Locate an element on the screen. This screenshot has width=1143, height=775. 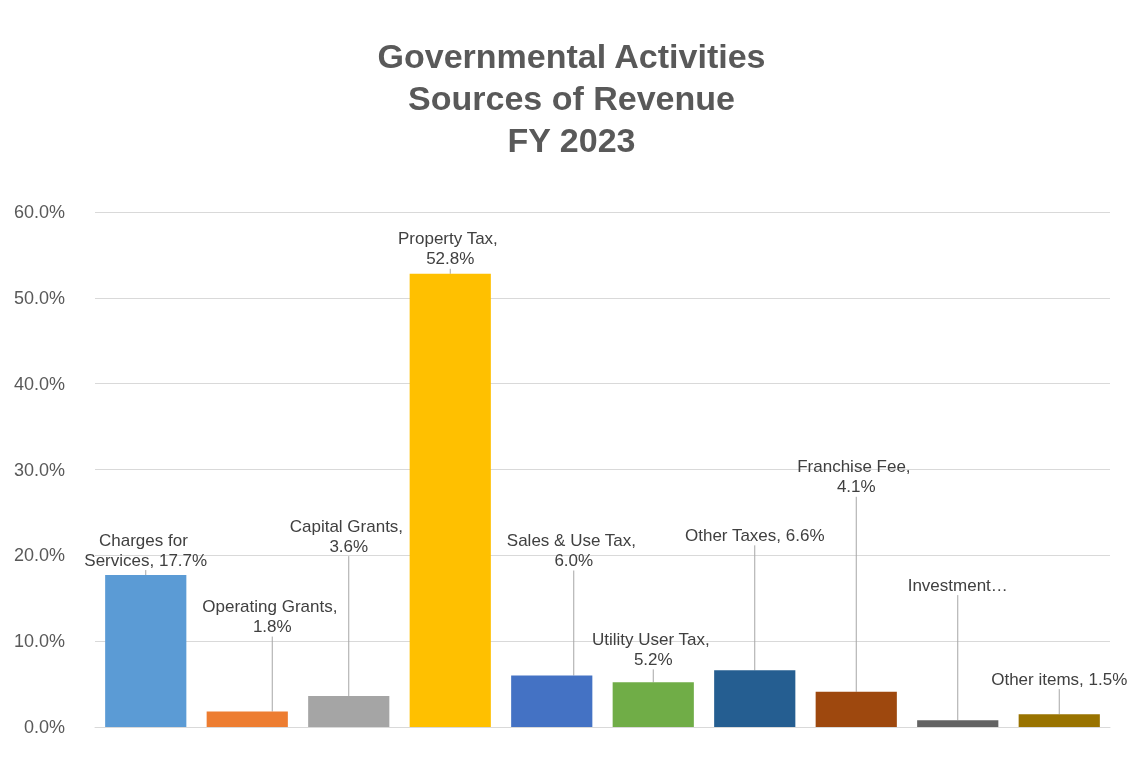
y-tick-label: 10.0% is located at coordinates (39, 641).